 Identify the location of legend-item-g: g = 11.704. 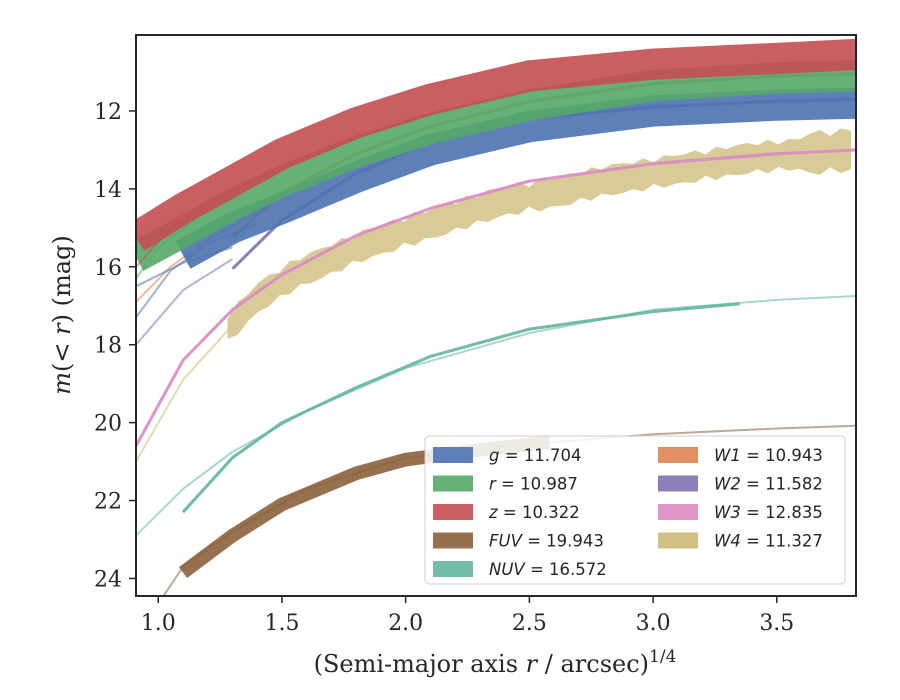
(507, 455).